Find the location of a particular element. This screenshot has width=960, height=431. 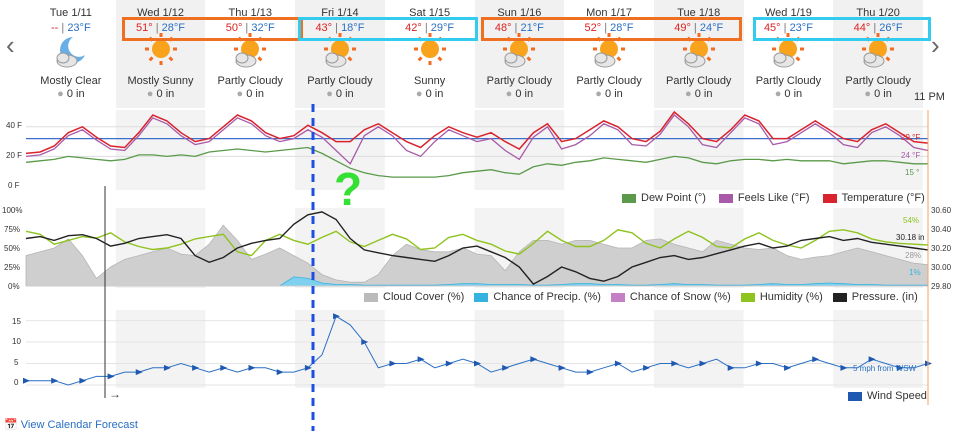

day-low: 21°F is located at coordinates (532, 28).